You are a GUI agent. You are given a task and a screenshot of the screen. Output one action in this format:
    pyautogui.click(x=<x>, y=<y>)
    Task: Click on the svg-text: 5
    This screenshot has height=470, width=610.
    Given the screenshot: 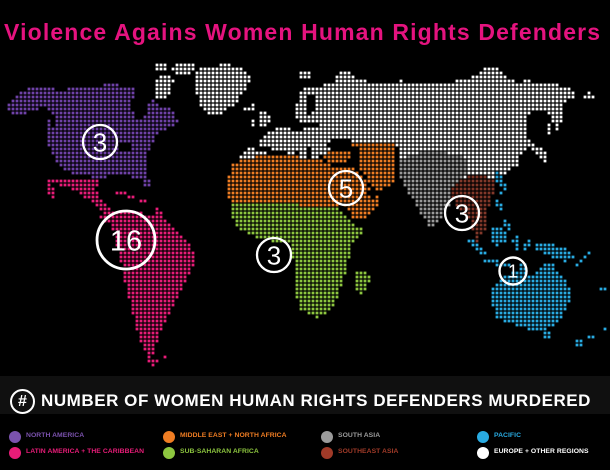 What is the action you would take?
    pyautogui.click(x=346, y=188)
    